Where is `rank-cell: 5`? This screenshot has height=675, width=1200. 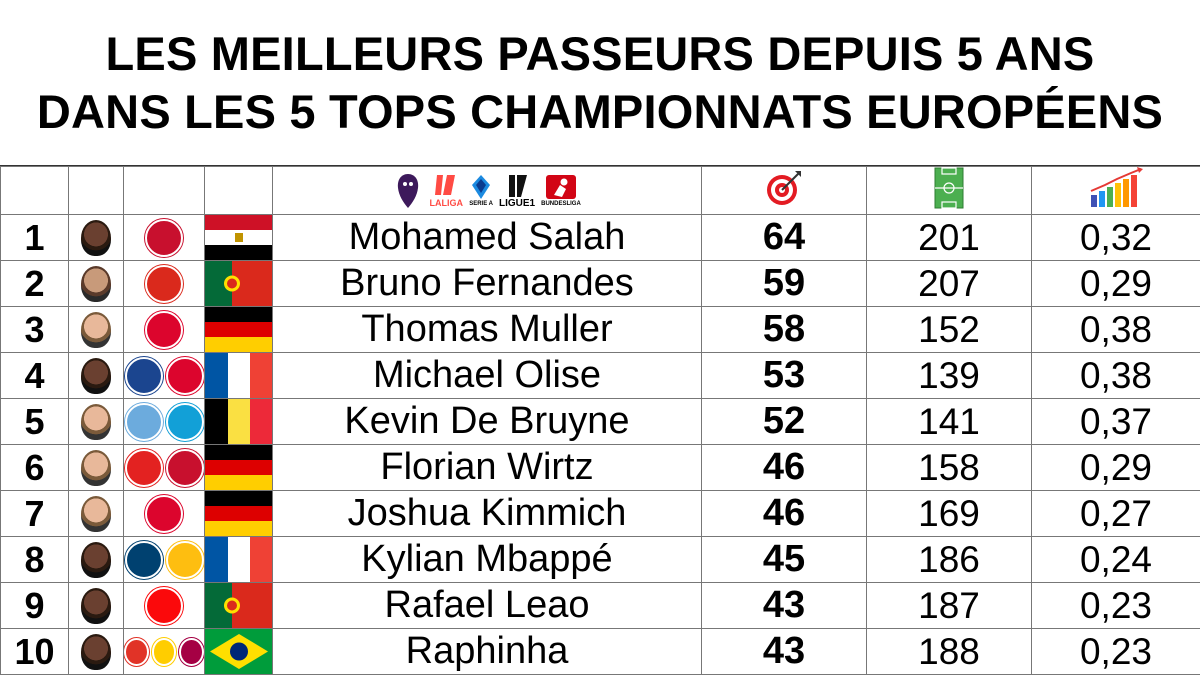
rank-cell: 5 is located at coordinates (34, 421).